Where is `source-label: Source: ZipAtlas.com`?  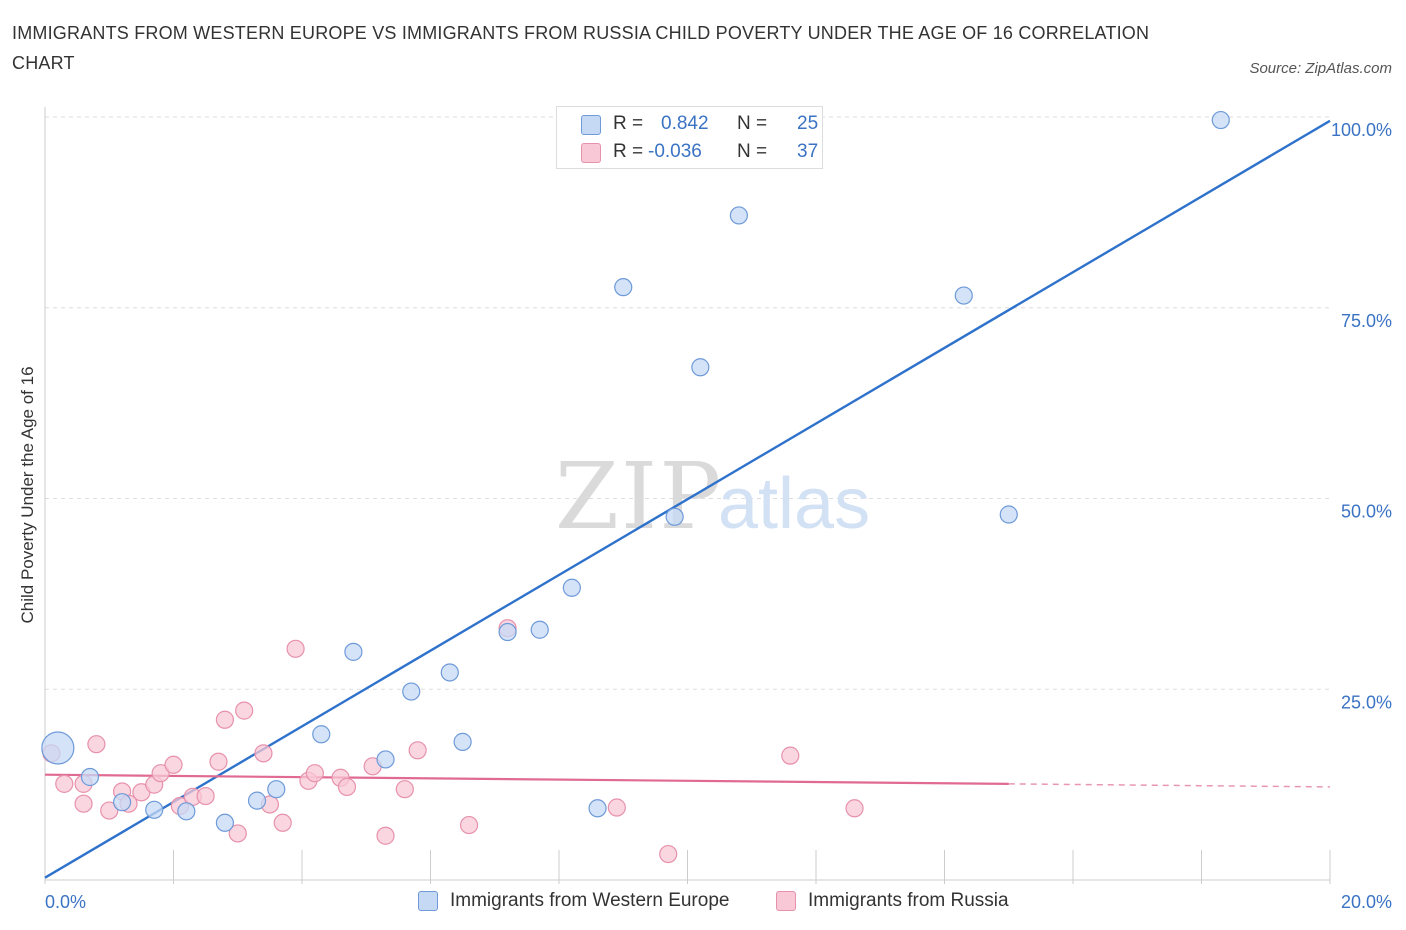
source-label: Source: ZipAtlas.com is located at coordinates (1320, 68).